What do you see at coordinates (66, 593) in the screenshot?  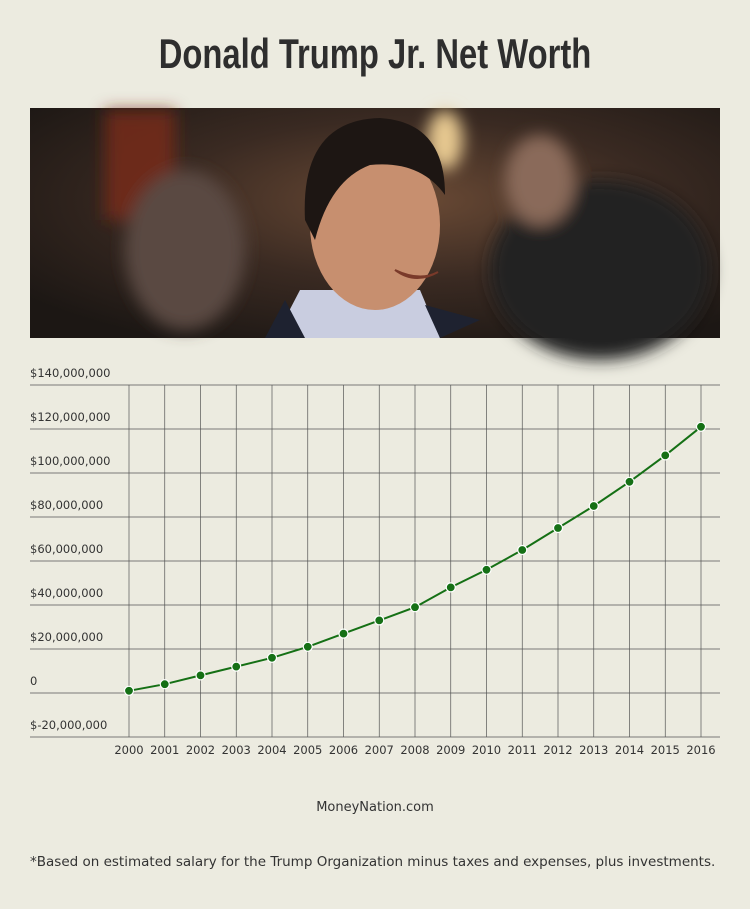 I see `y-tick-label: $40,000,000` at bounding box center [66, 593].